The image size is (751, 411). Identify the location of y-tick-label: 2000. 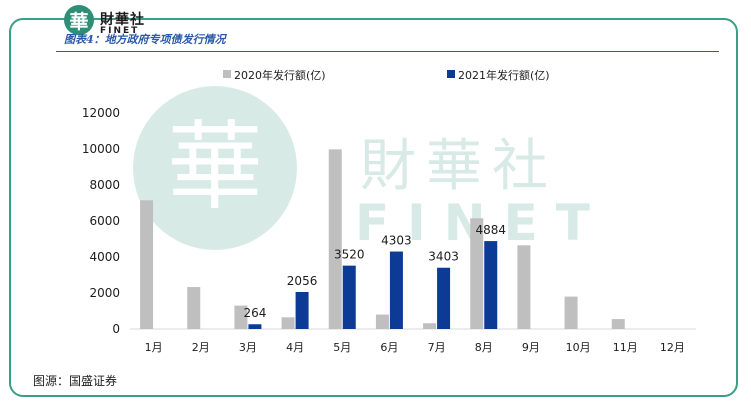
(104, 293).